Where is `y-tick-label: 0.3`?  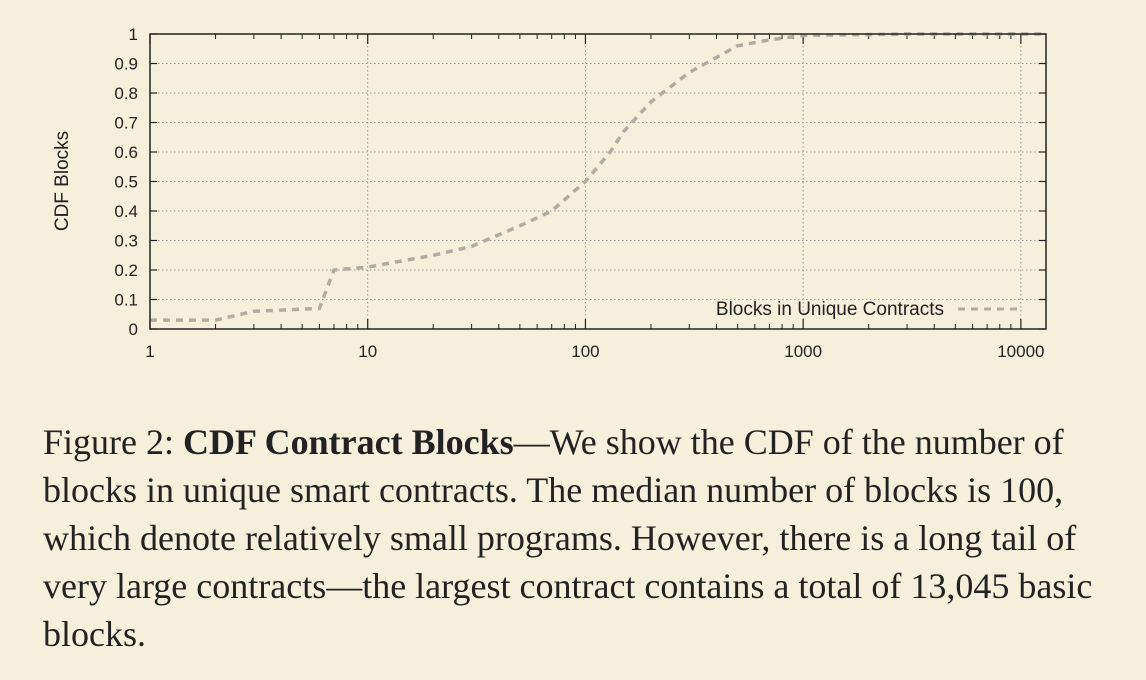 y-tick-label: 0.3 is located at coordinates (126, 241).